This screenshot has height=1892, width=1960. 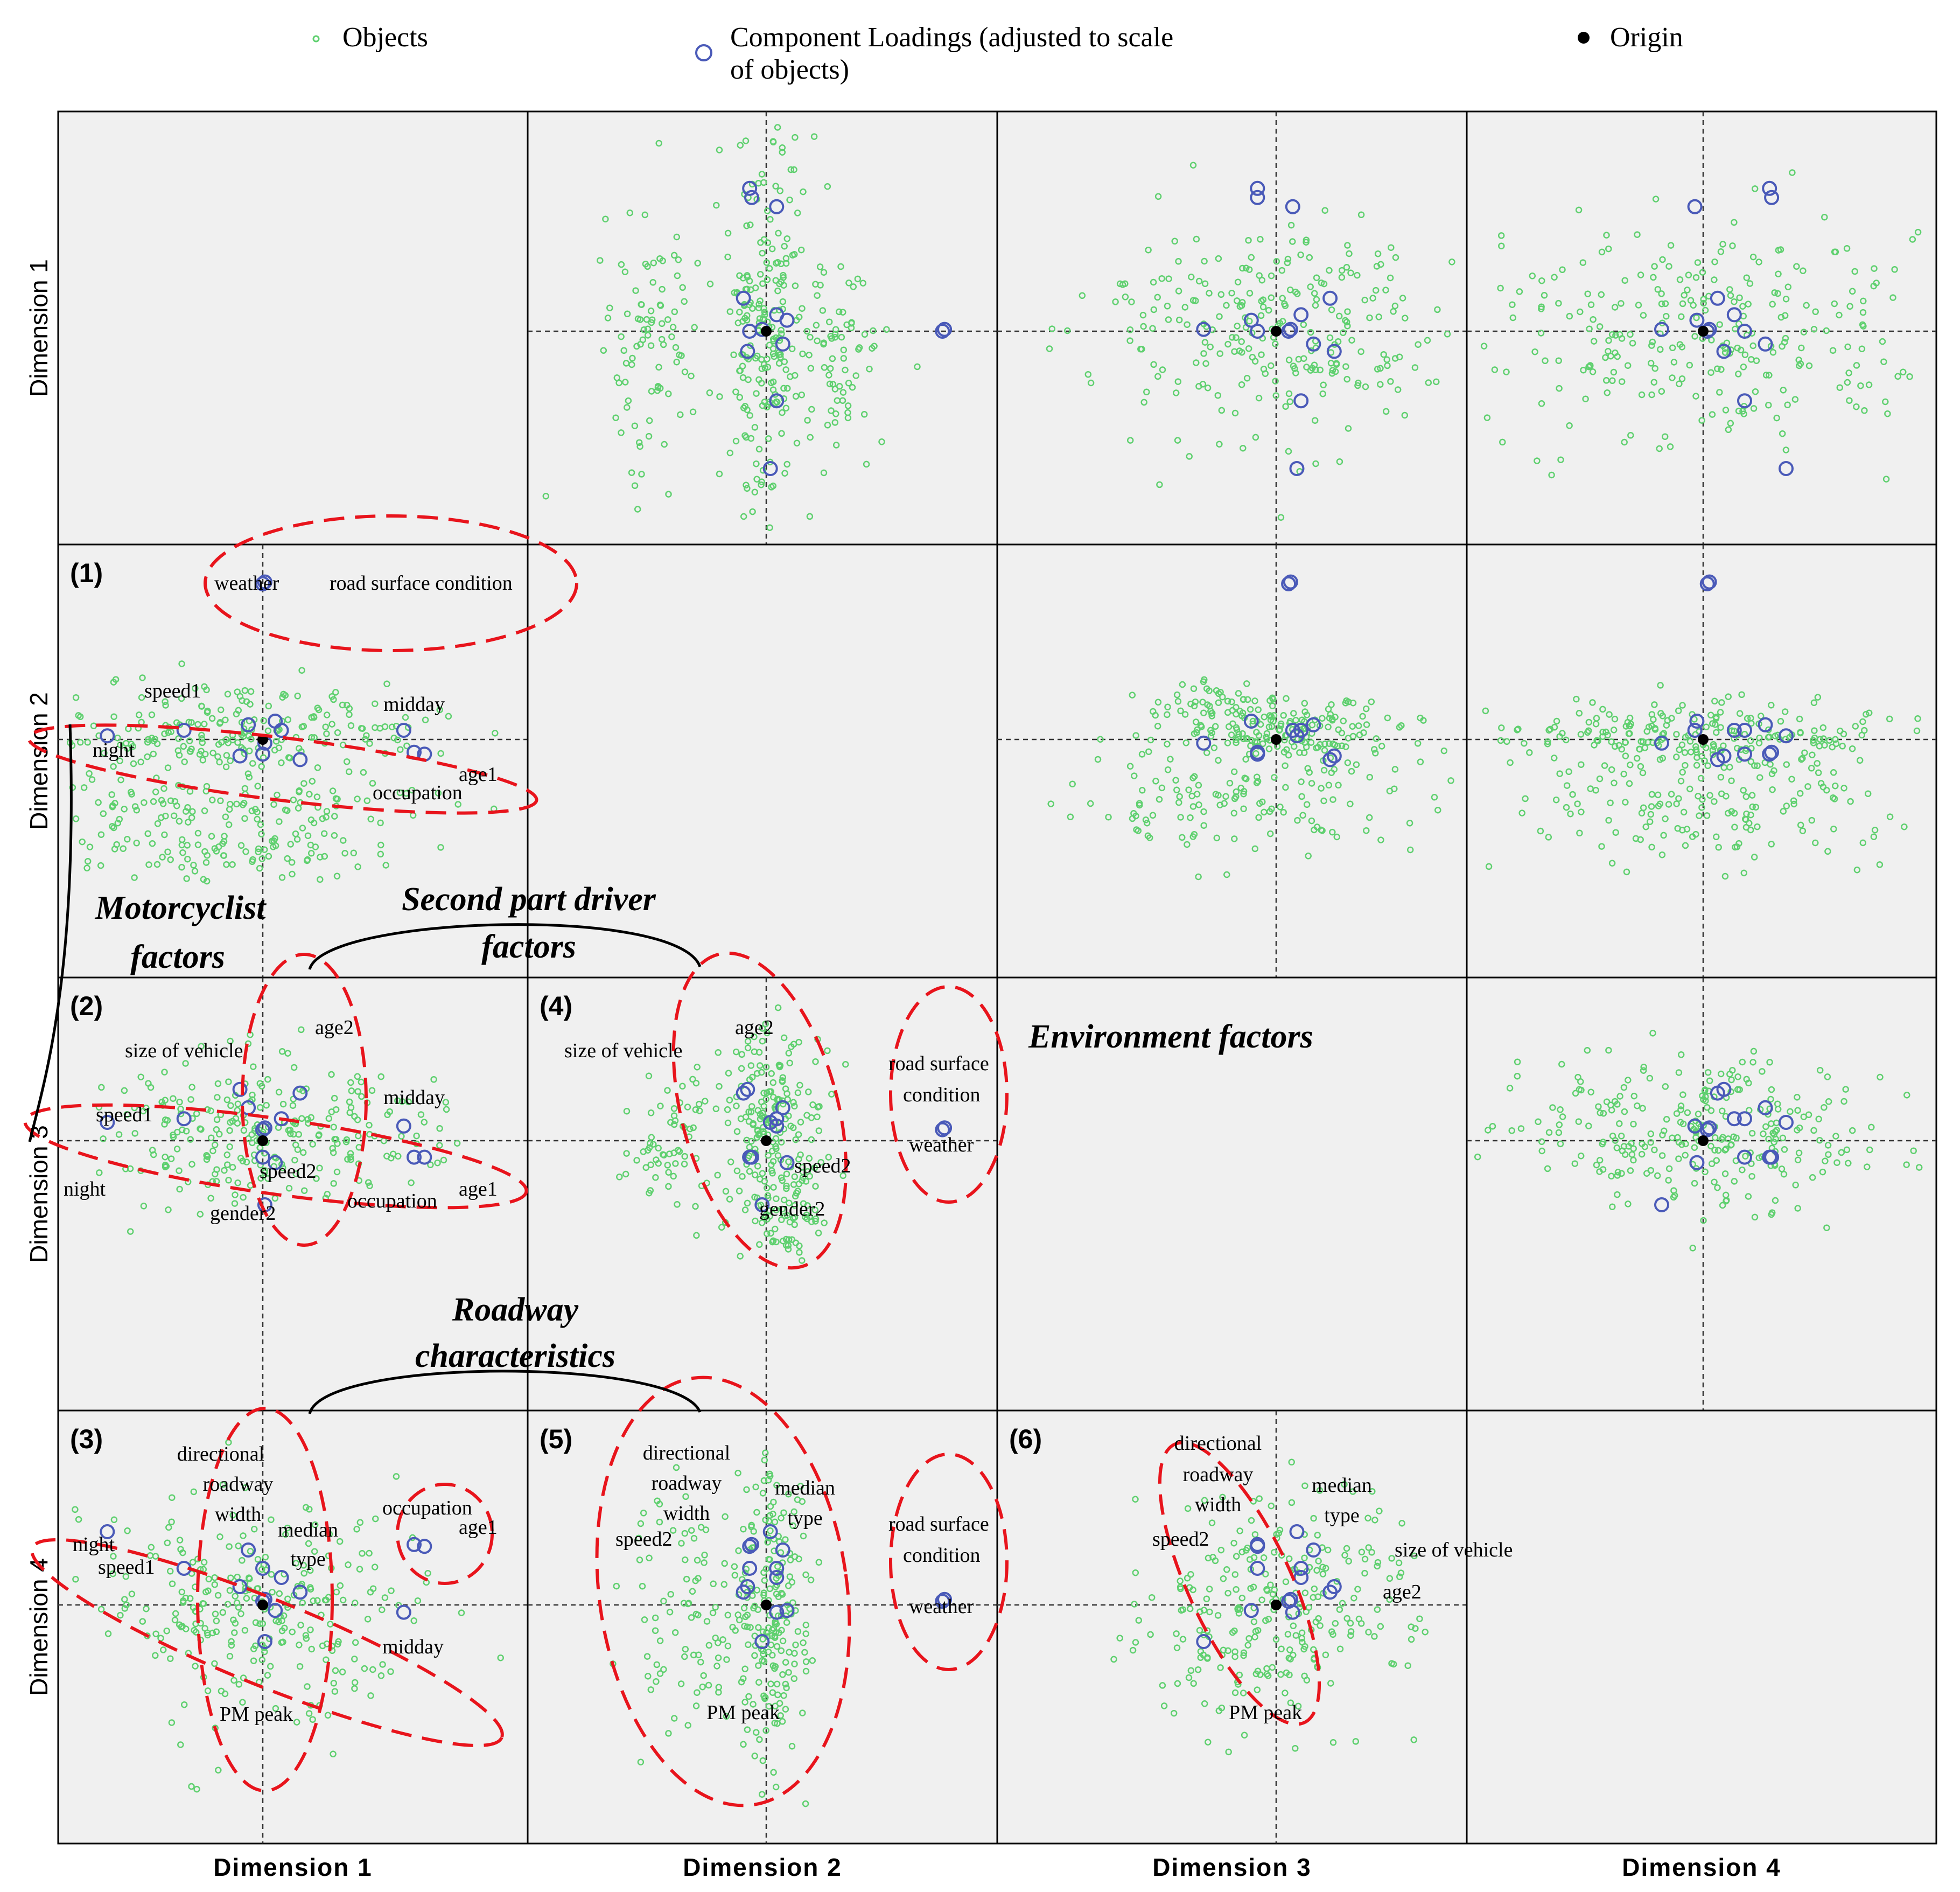 I want to click on loading-points, so click(x=1724, y=670).